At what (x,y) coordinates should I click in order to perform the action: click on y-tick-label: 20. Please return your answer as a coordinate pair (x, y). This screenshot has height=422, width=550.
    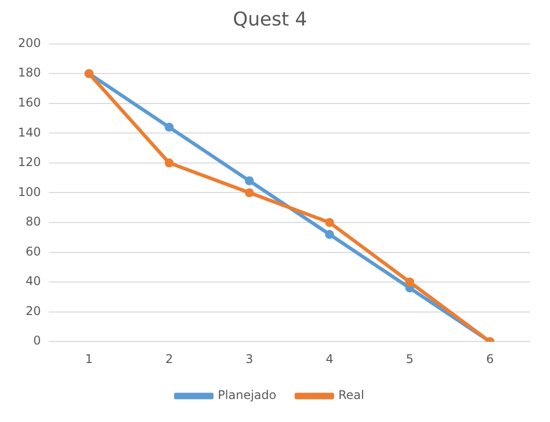
    Looking at the image, I should click on (33, 311).